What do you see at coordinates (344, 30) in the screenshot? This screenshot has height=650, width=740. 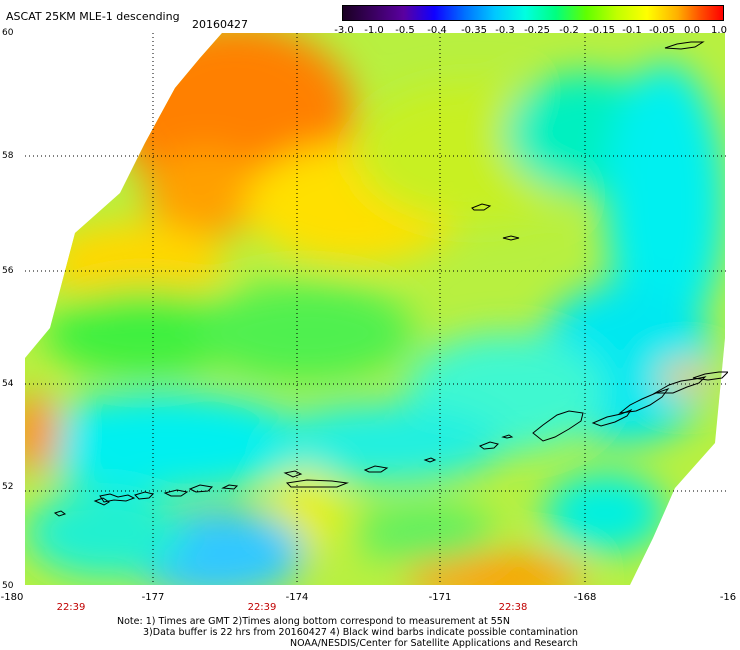 I see `colorbar-tick: -3.0` at bounding box center [344, 30].